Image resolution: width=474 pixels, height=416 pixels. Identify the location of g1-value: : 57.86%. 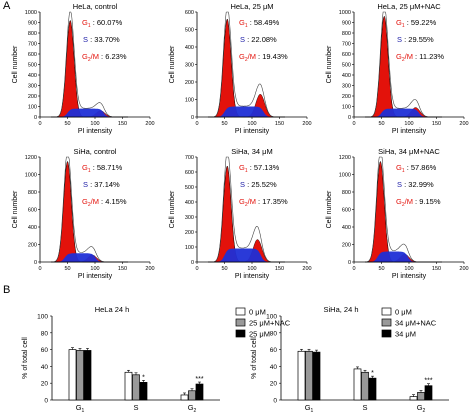
(421, 167).